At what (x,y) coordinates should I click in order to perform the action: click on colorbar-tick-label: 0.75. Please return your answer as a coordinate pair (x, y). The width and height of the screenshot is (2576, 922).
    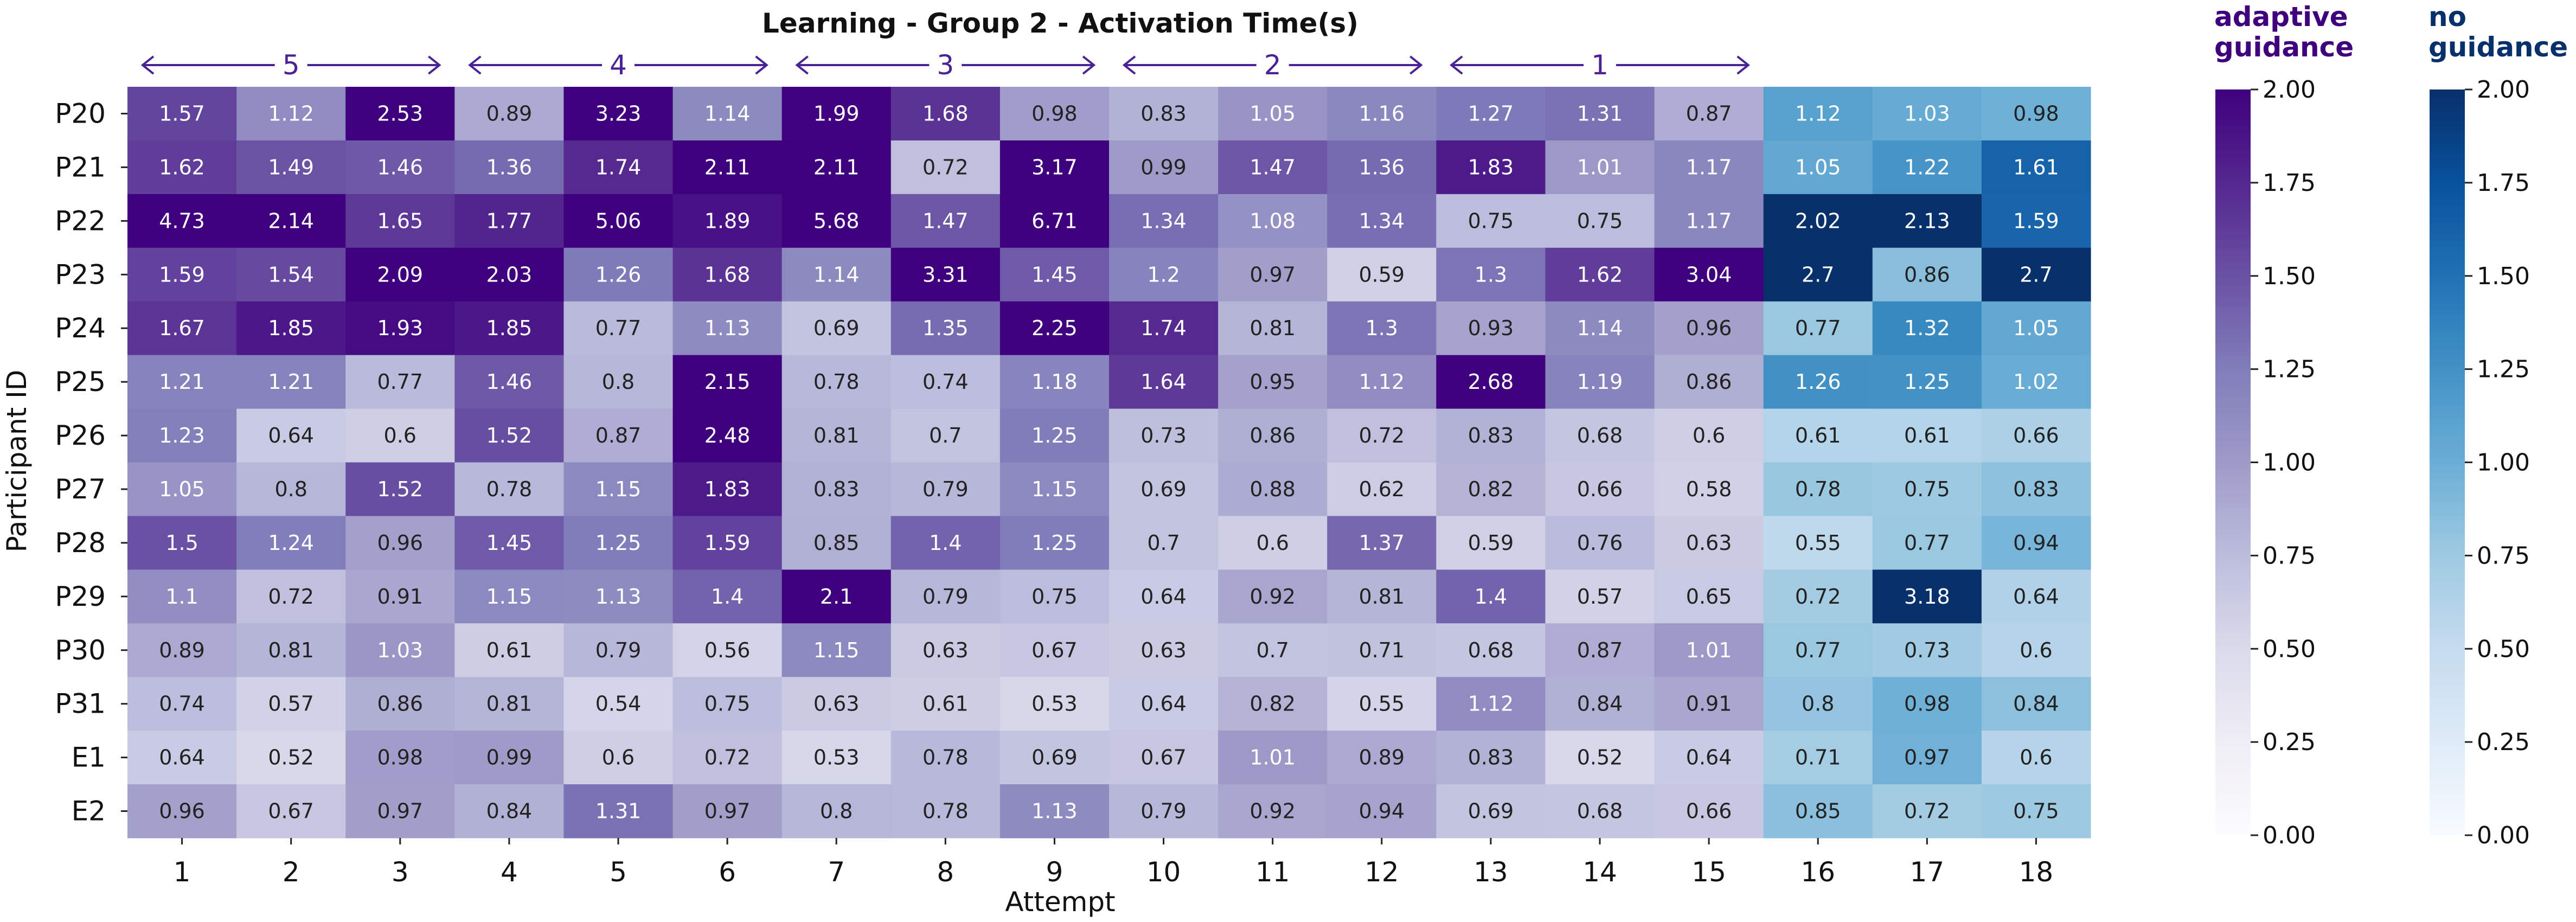
    Looking at the image, I should click on (2289, 555).